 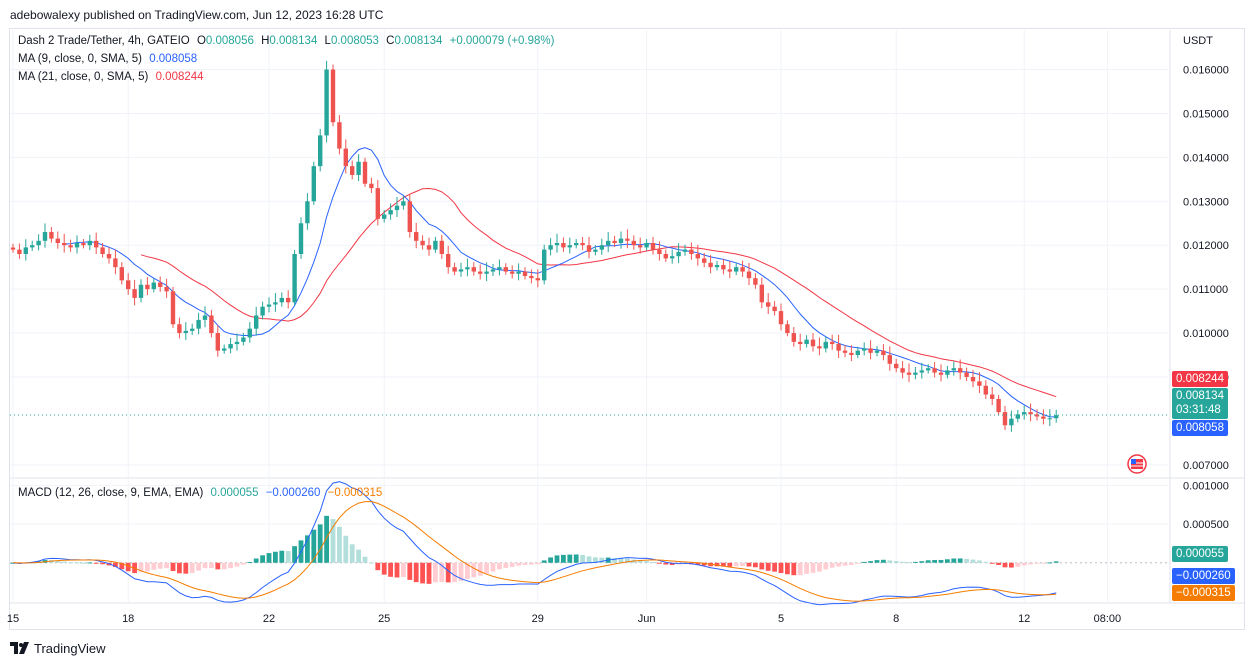 I want to click on legend-close-value: 0.008134, so click(x=418, y=41).